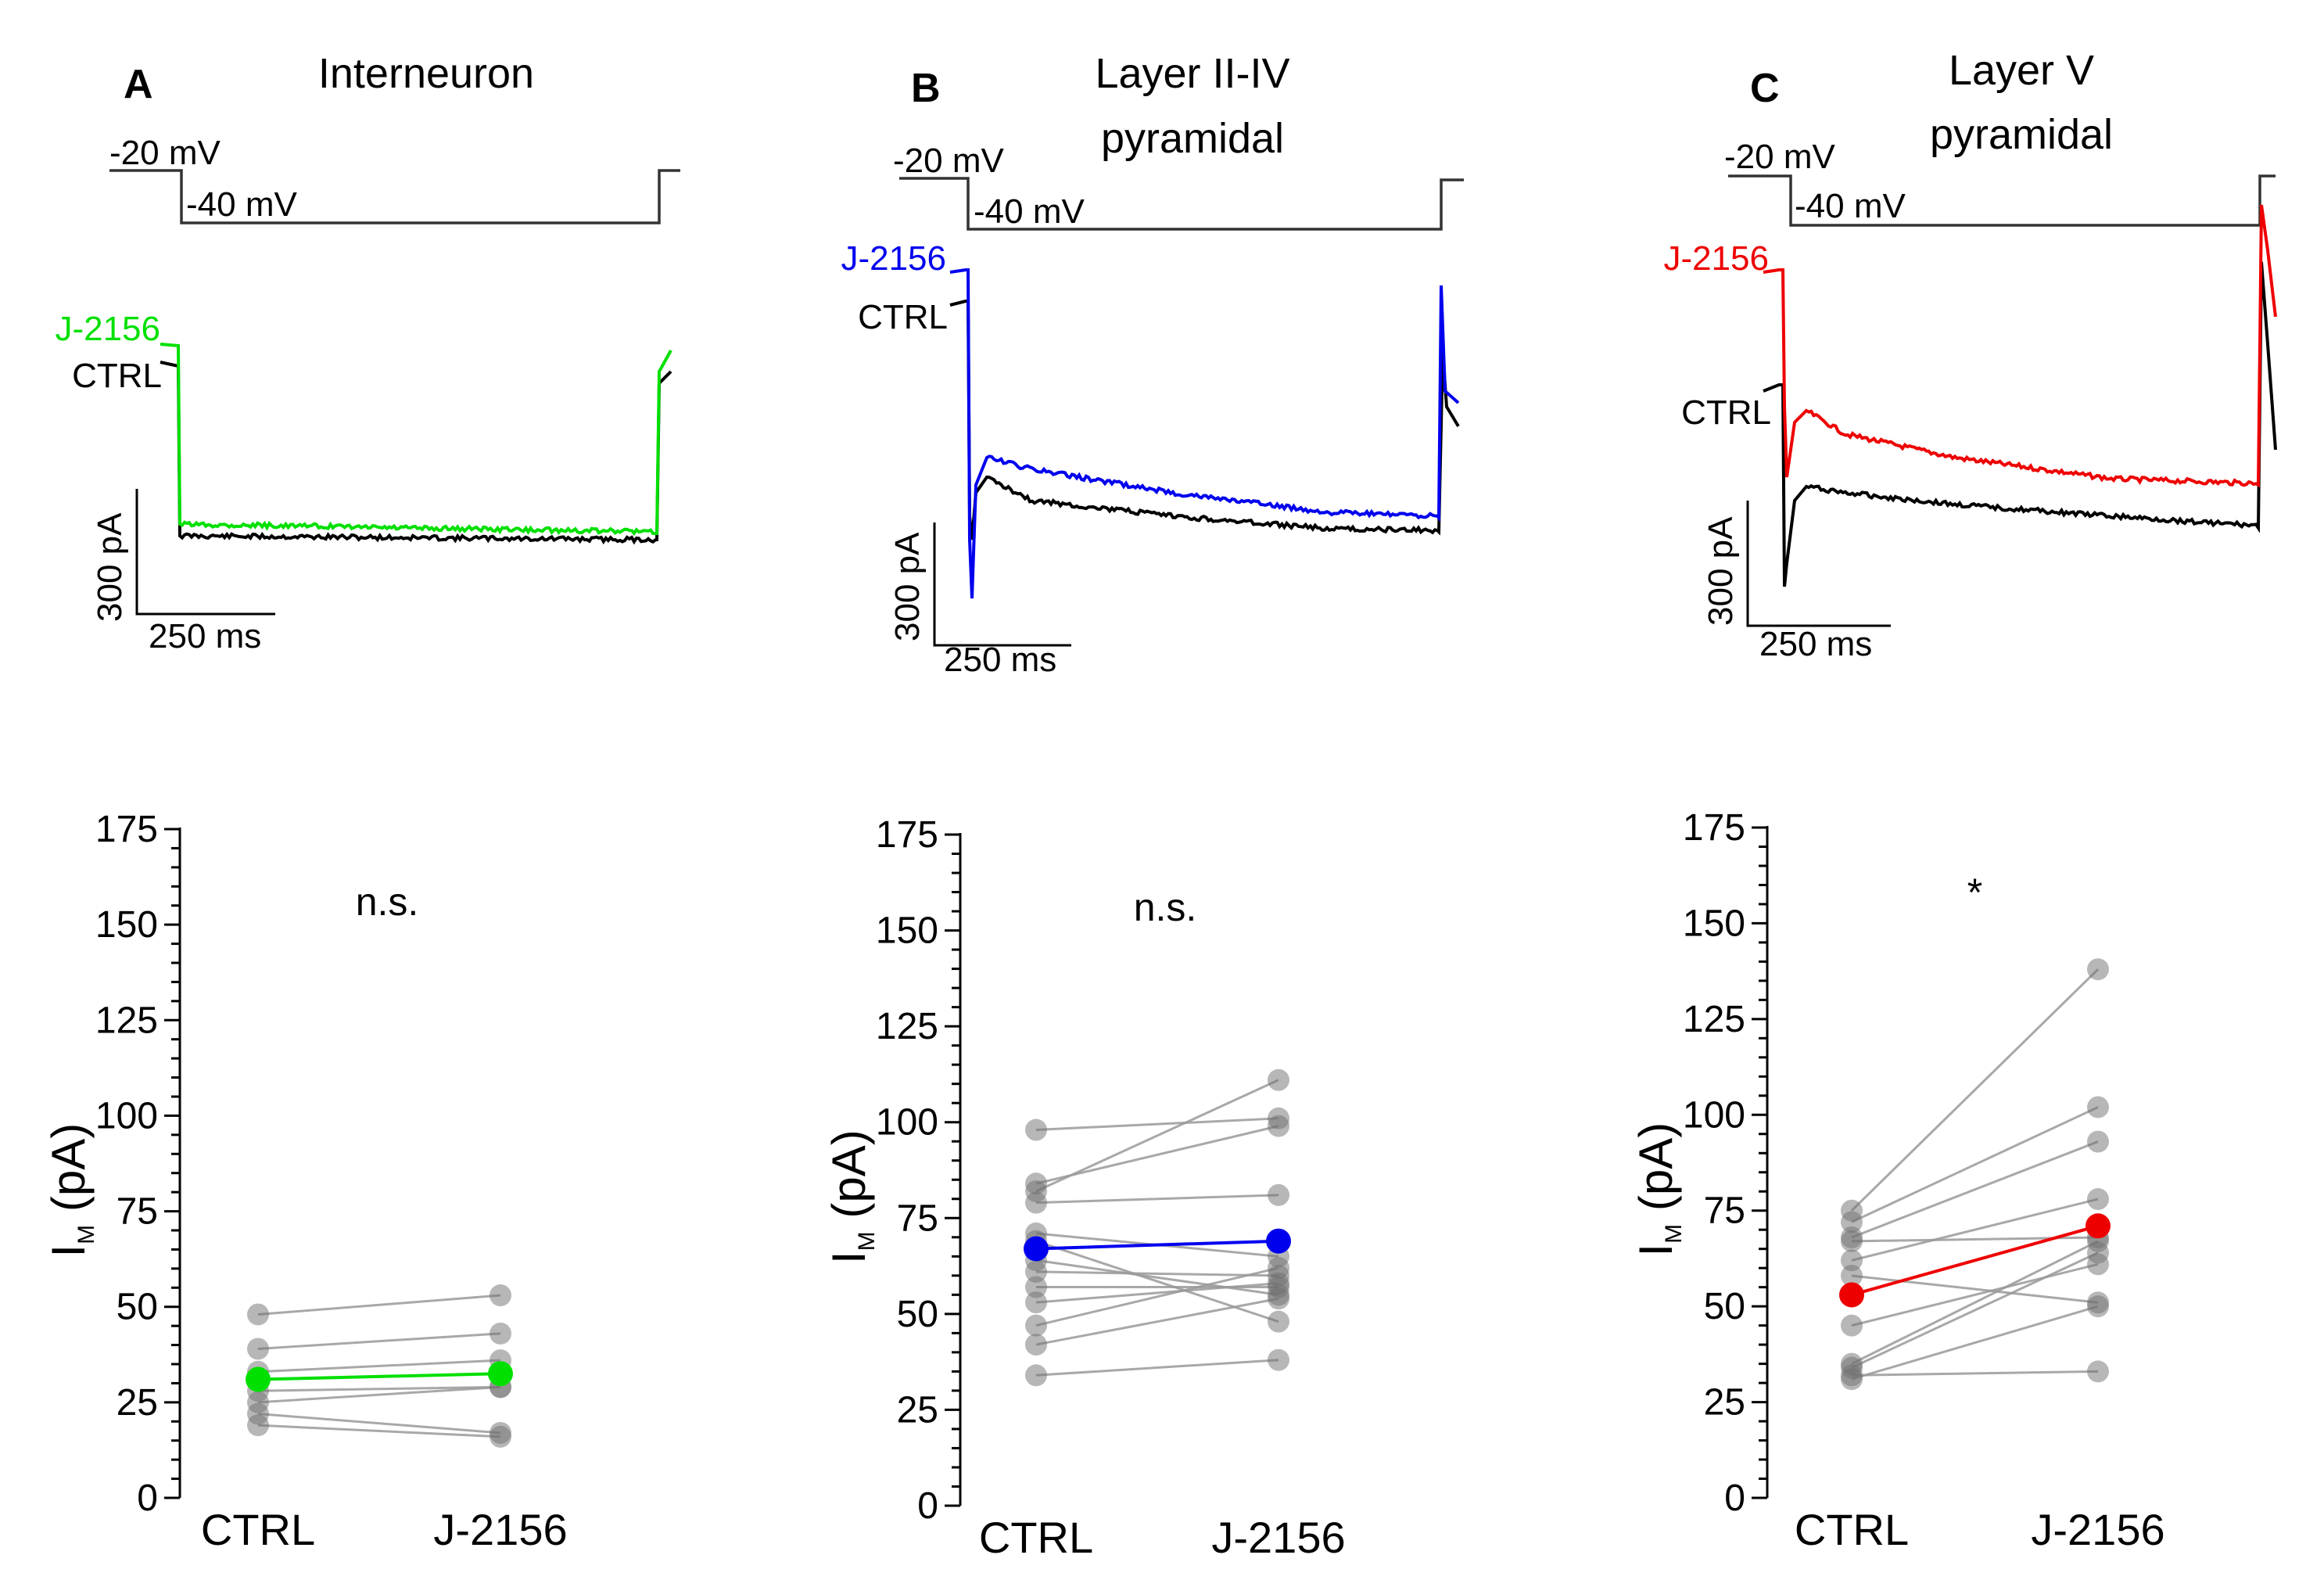 The width and height of the screenshot is (2324, 1580). Describe the element at coordinates (500, 1374) in the screenshot. I see `chart-a-mean-drug-point` at that location.